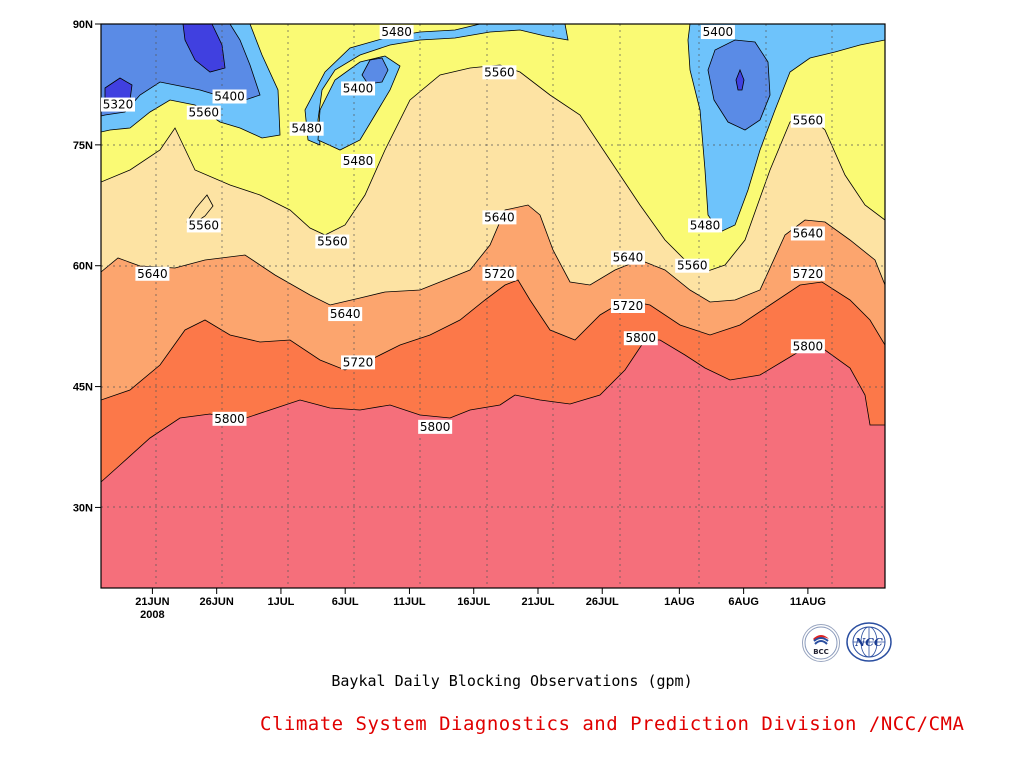 The width and height of the screenshot is (1024, 768). Describe the element at coordinates (740, 79) in the screenshot. I see `band-below-5320-east` at that location.